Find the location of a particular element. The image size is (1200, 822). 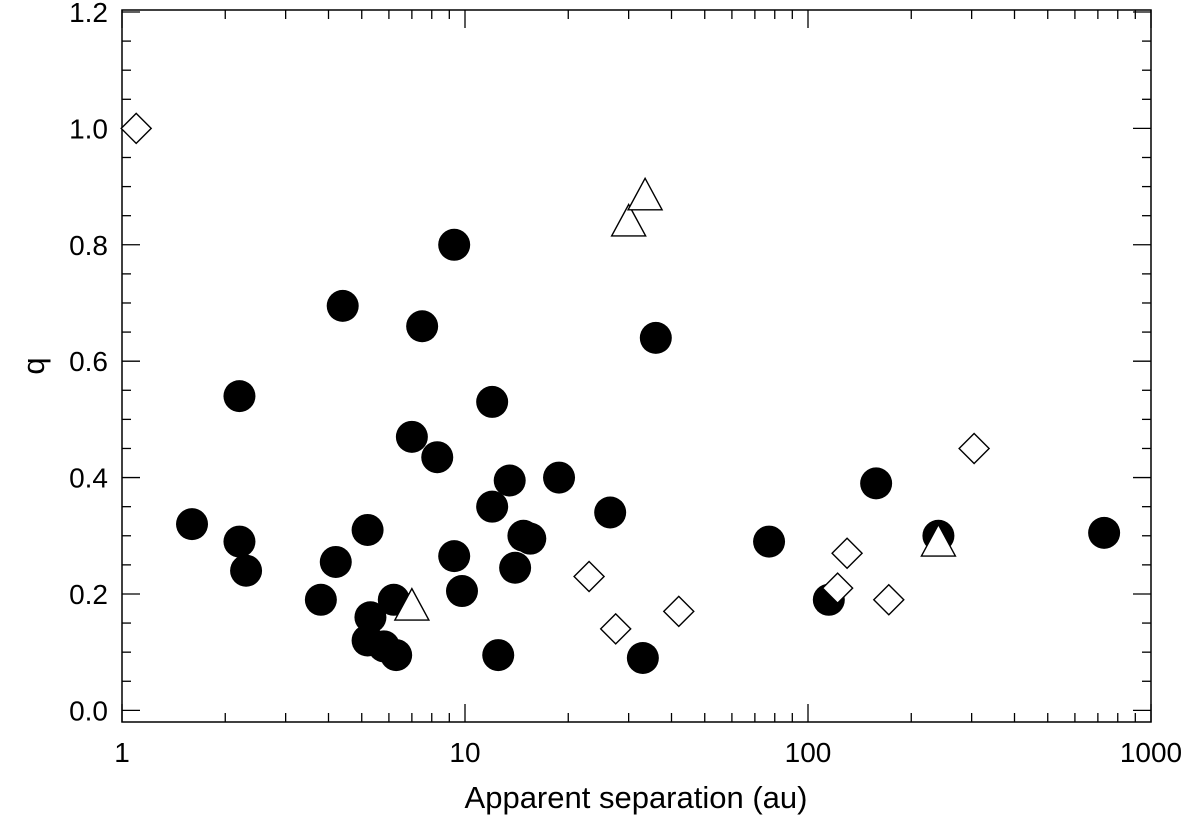

x-tick-label: 1 is located at coordinates (122, 752).